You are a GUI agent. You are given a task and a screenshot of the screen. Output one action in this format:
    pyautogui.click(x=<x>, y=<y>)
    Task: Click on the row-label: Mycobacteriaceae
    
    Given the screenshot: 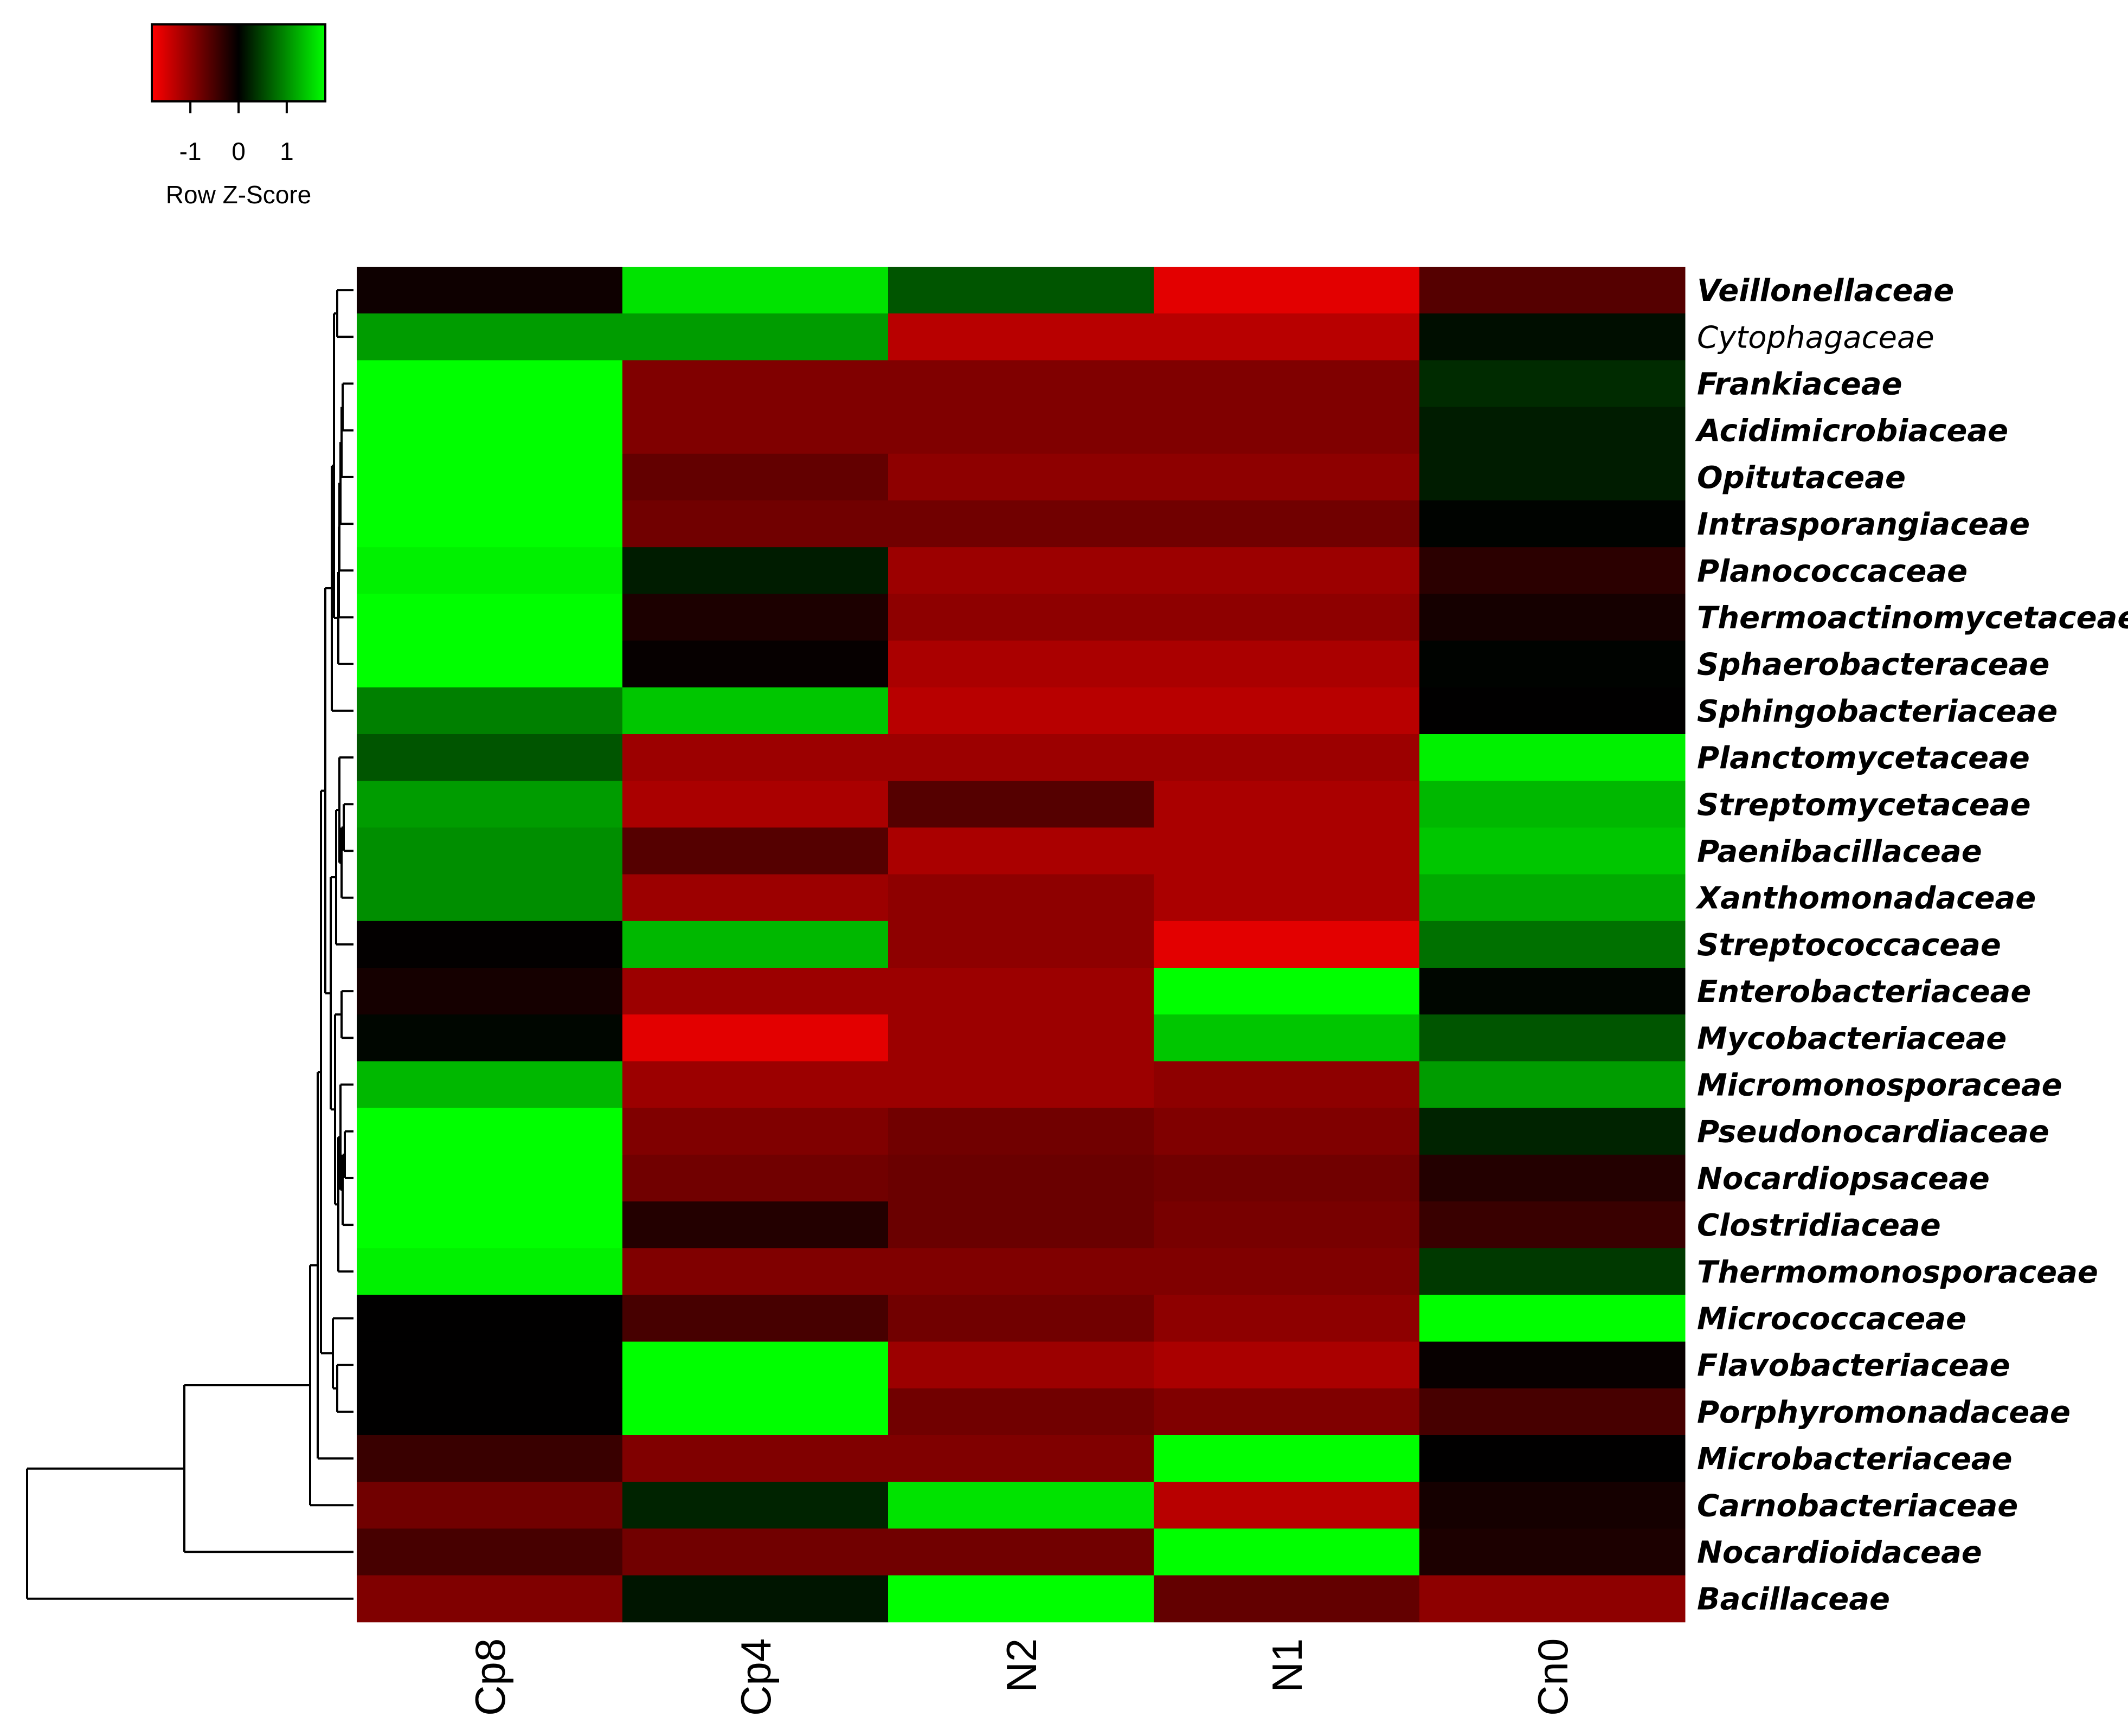 What is the action you would take?
    pyautogui.click(x=1852, y=1038)
    